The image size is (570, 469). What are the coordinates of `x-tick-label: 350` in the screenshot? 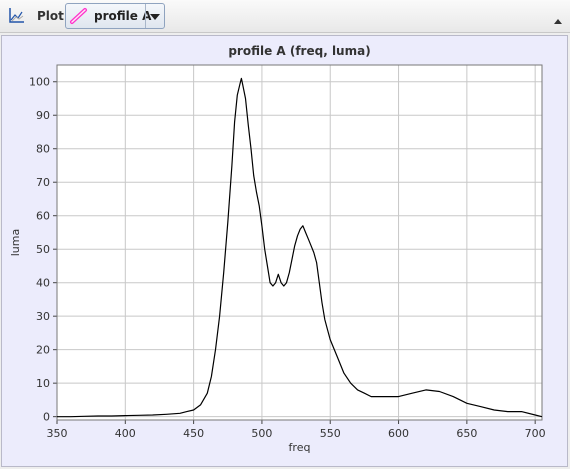 It's located at (57, 433).